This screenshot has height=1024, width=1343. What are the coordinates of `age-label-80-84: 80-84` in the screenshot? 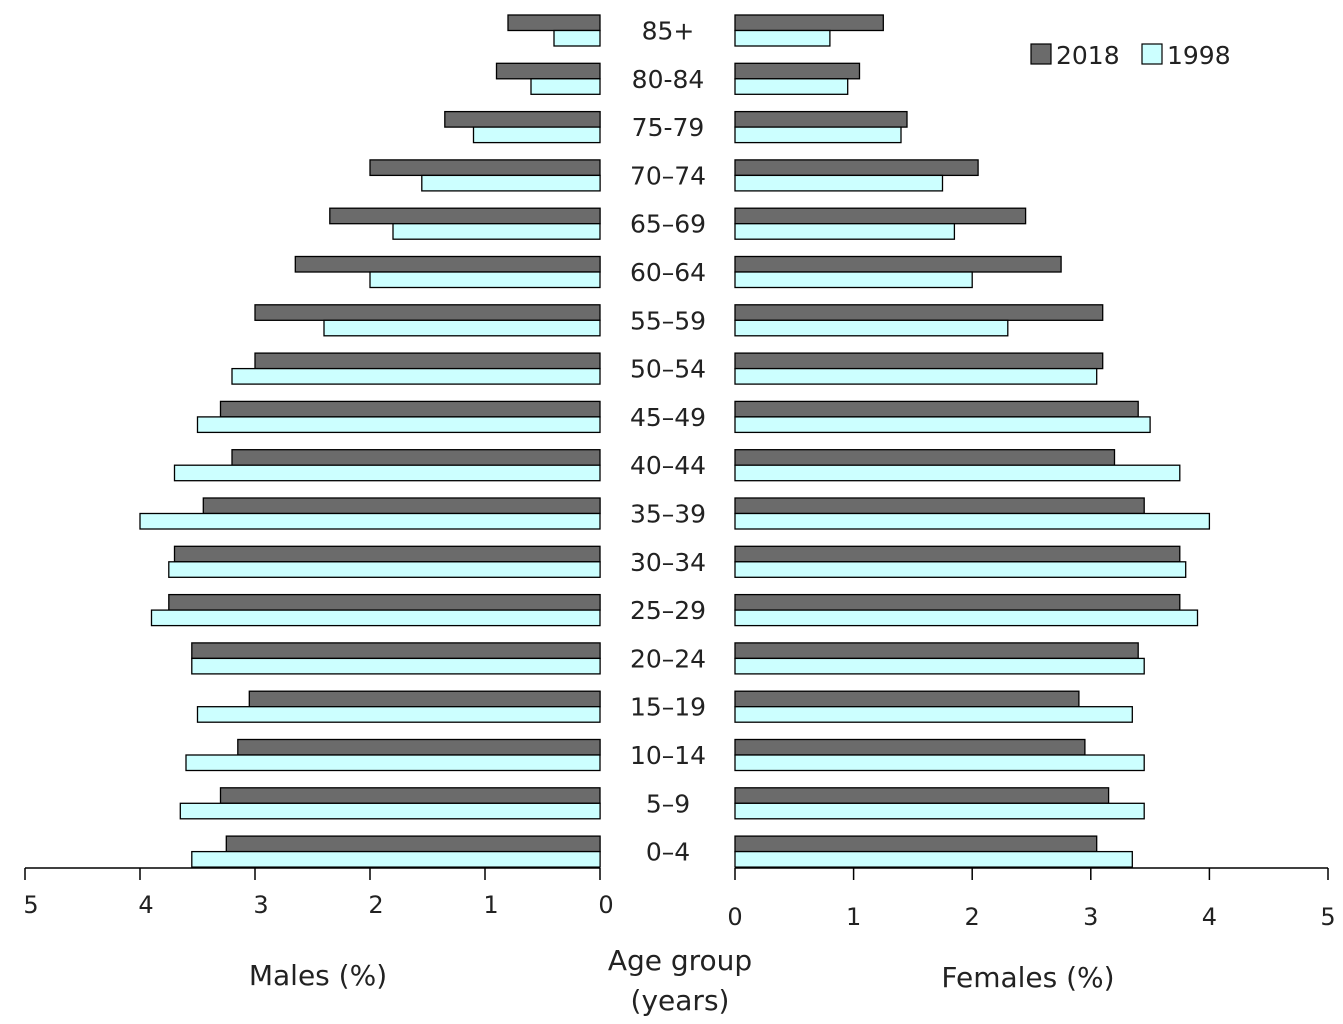 It's located at (668, 79).